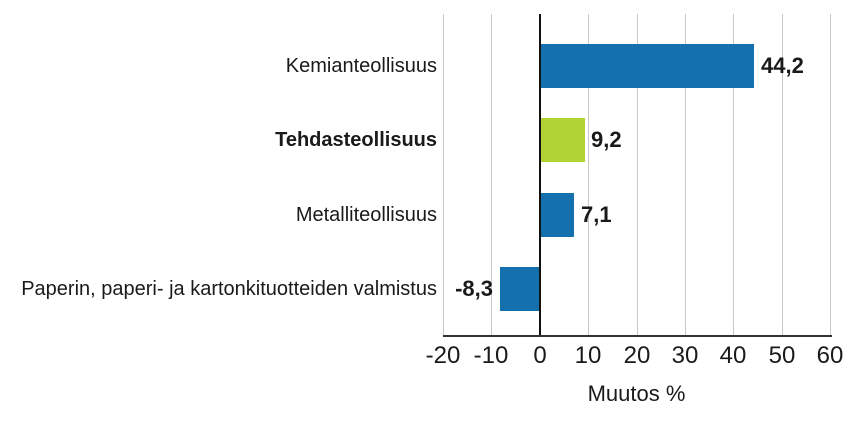  I want to click on category-label: Tehdasteollisuus, so click(356, 140).